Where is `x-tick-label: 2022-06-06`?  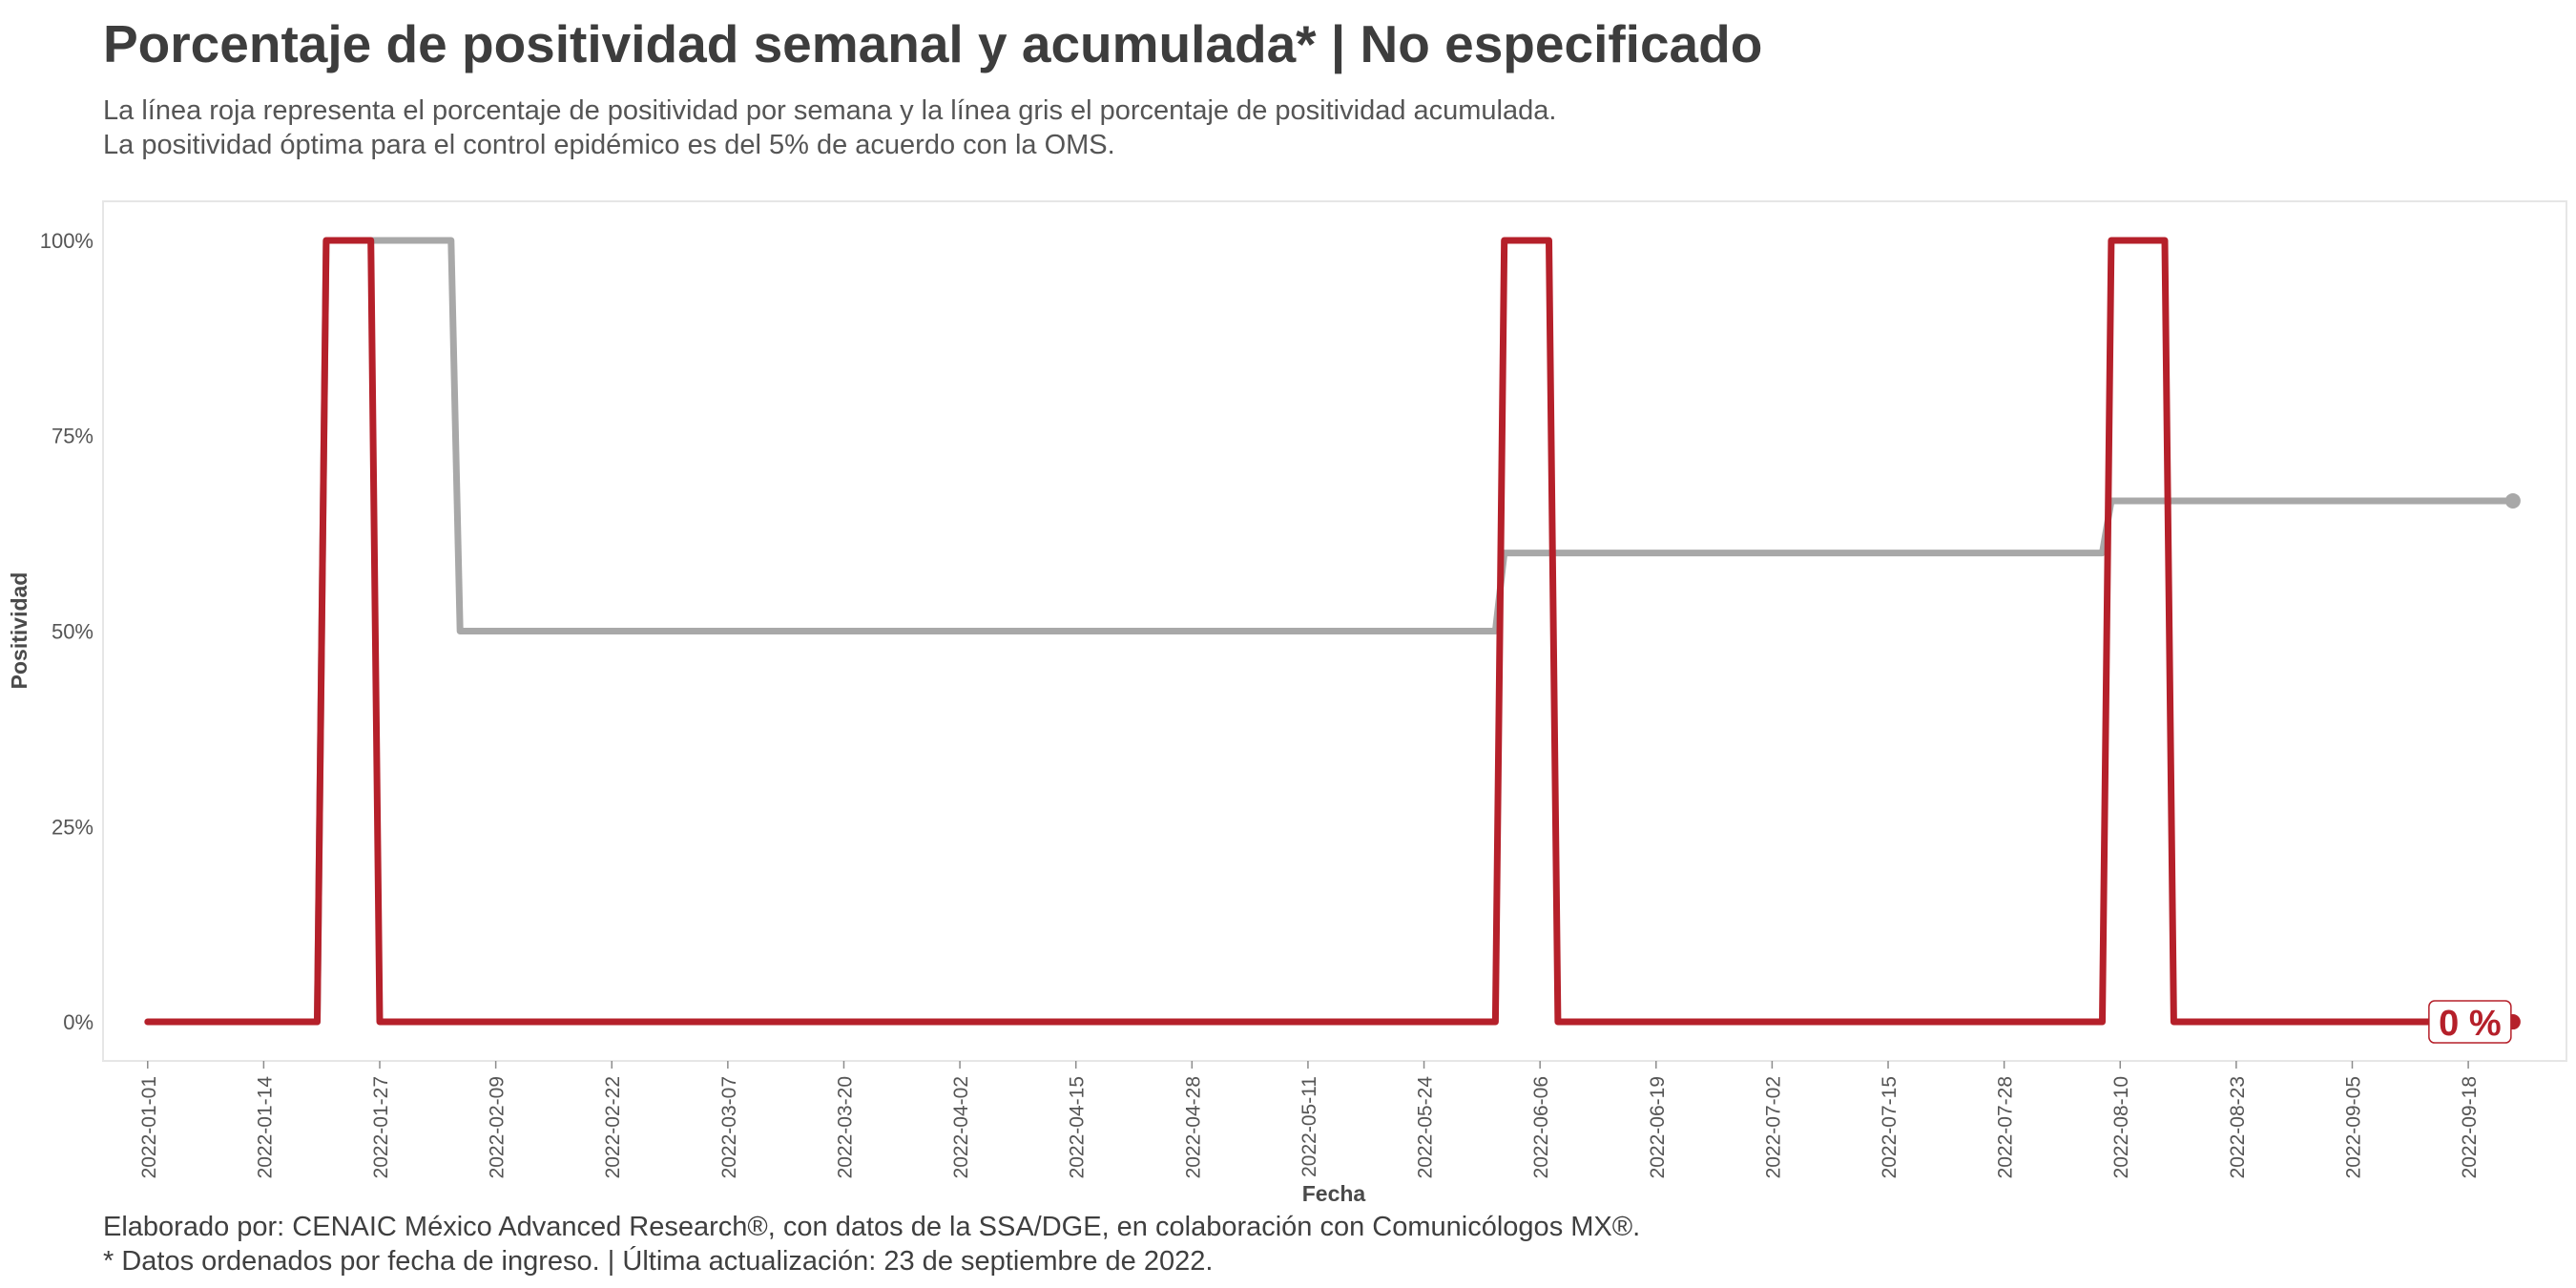
x-tick-label: 2022-06-06 is located at coordinates (1541, 1127).